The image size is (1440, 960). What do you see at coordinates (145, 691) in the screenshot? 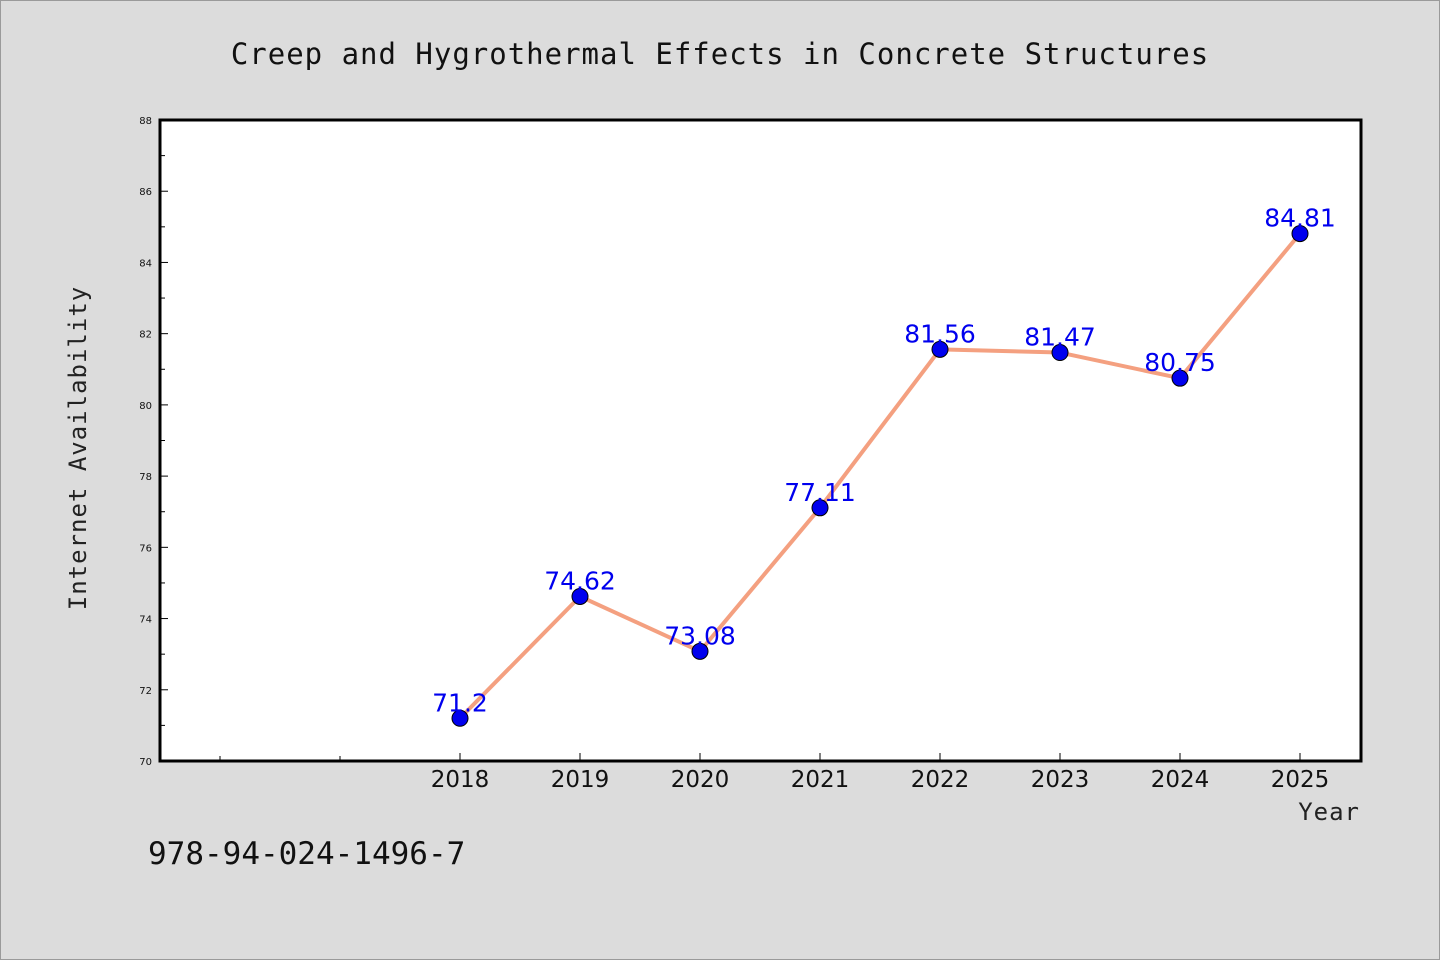
I see `y-tick-label: 72` at bounding box center [145, 691].